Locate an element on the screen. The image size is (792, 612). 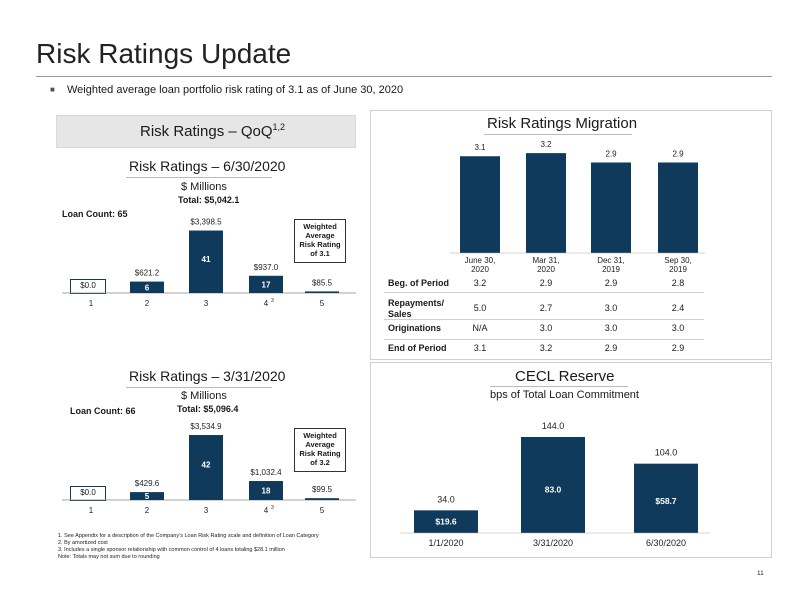
x-tick-label: 1/1/2020 is located at coordinates (445, 543).